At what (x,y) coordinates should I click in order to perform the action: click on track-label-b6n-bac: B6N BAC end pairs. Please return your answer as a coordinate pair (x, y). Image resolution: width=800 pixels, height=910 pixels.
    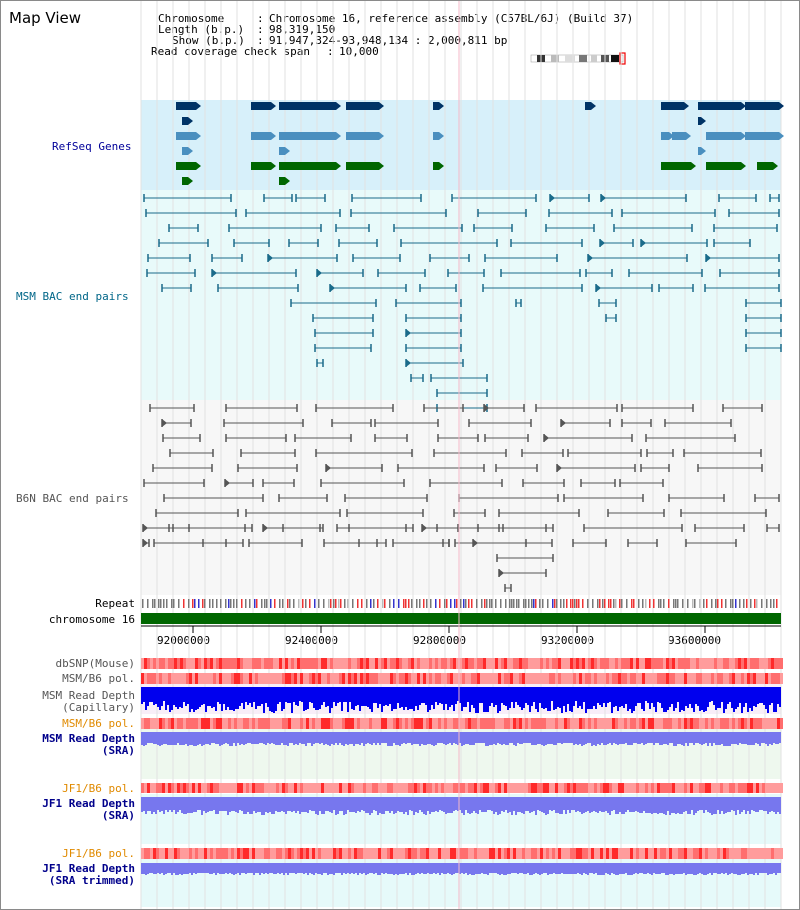
    Looking at the image, I should click on (72, 498).